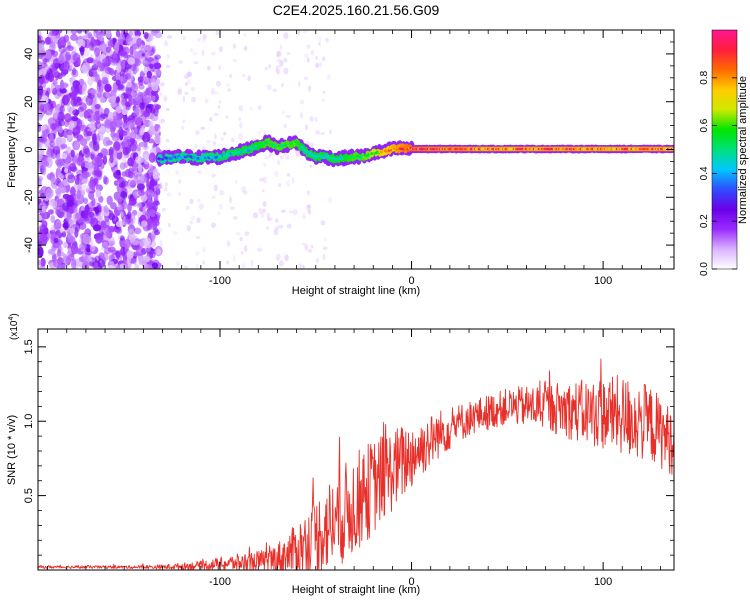 The width and height of the screenshot is (750, 600). Describe the element at coordinates (29, 495) in the screenshot. I see `snr-y-tick-label: 0.5` at that location.